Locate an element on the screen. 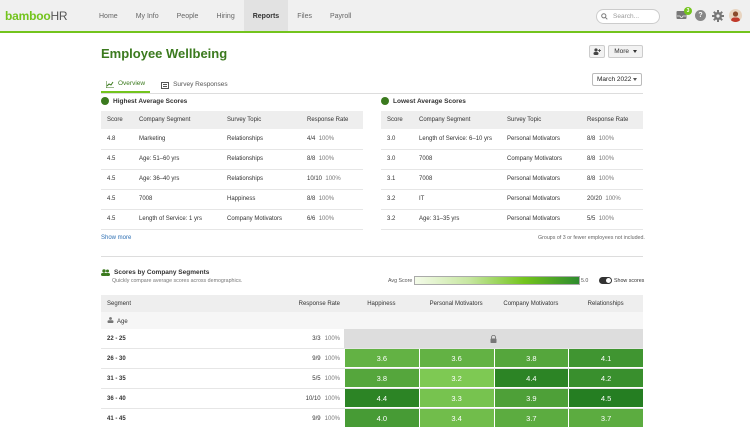 The image size is (750, 427). survey-icon is located at coordinates (165, 85).